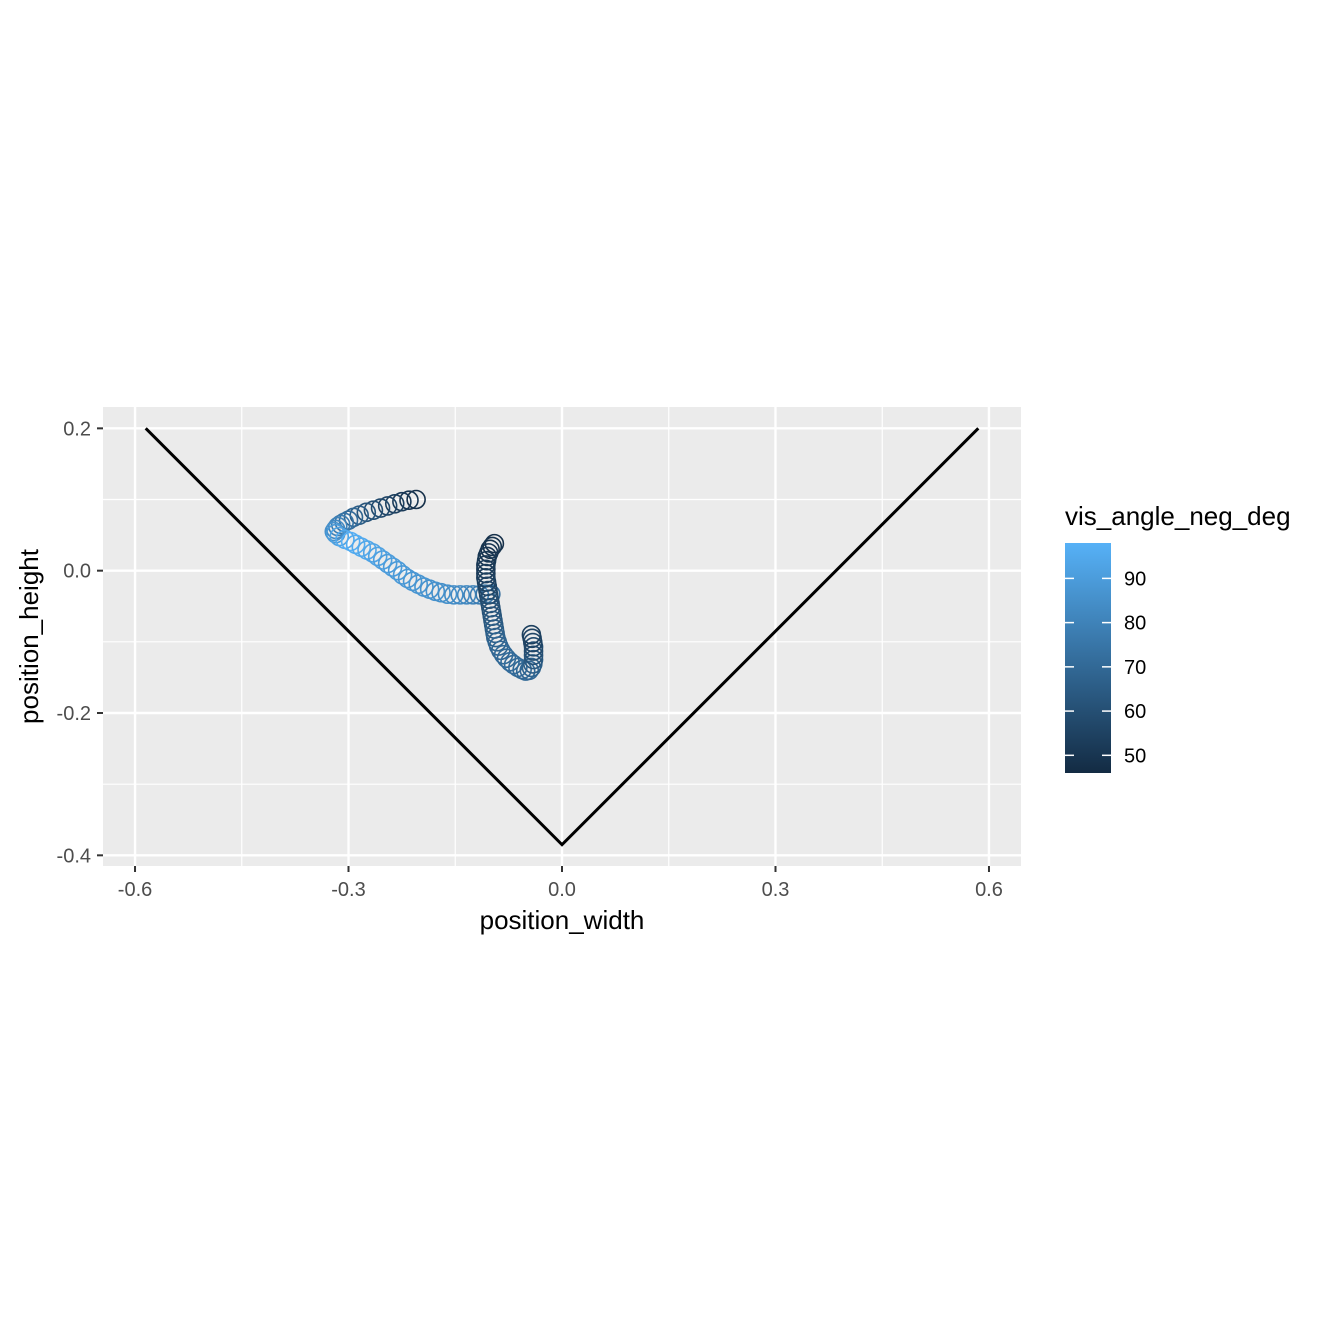  What do you see at coordinates (989, 890) in the screenshot?
I see `x-tick-label: 0.6` at bounding box center [989, 890].